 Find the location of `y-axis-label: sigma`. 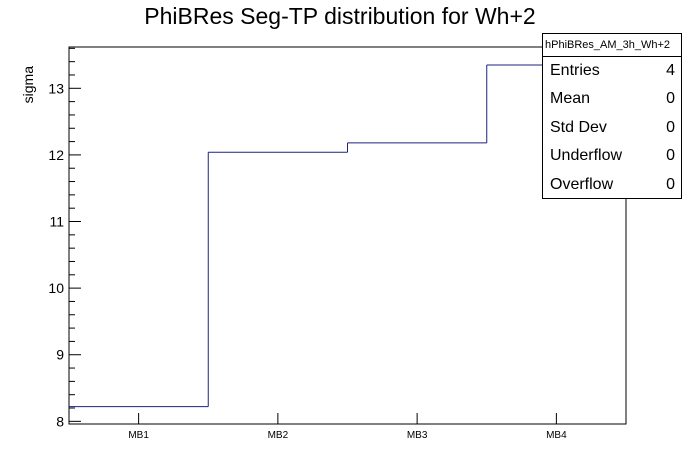

y-axis-label: sigma is located at coordinates (28, 85).